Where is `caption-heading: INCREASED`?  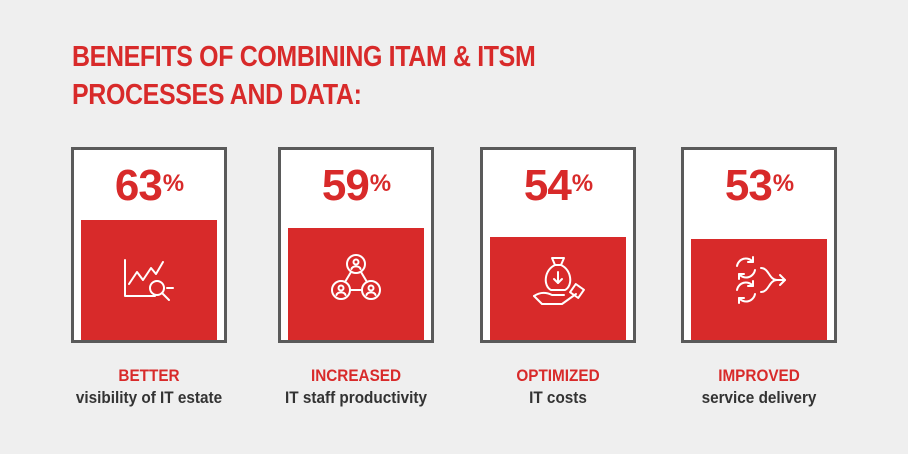 caption-heading: INCREASED is located at coordinates (356, 375).